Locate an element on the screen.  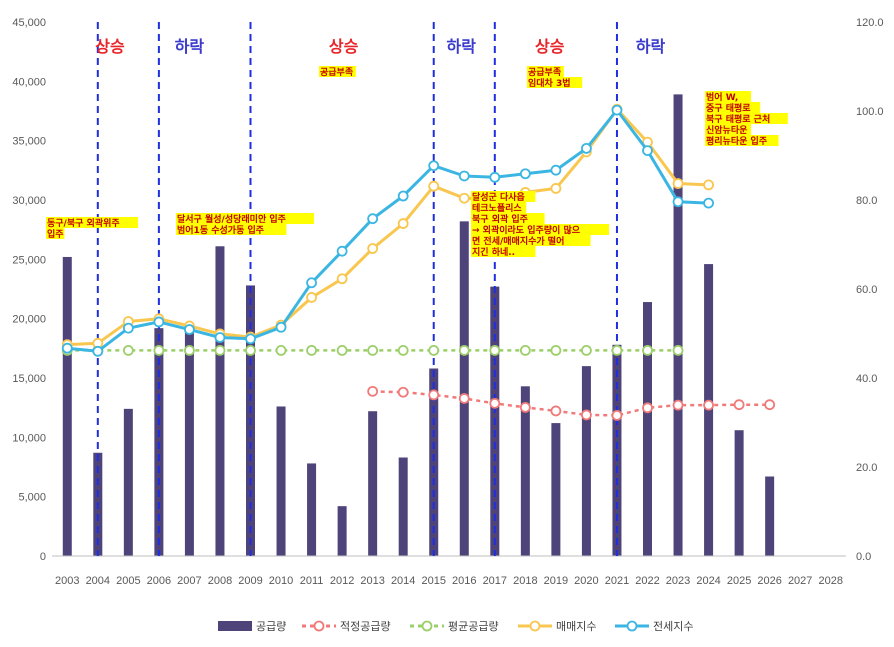
annotation-line: 범어 W, is located at coordinates (722, 97).